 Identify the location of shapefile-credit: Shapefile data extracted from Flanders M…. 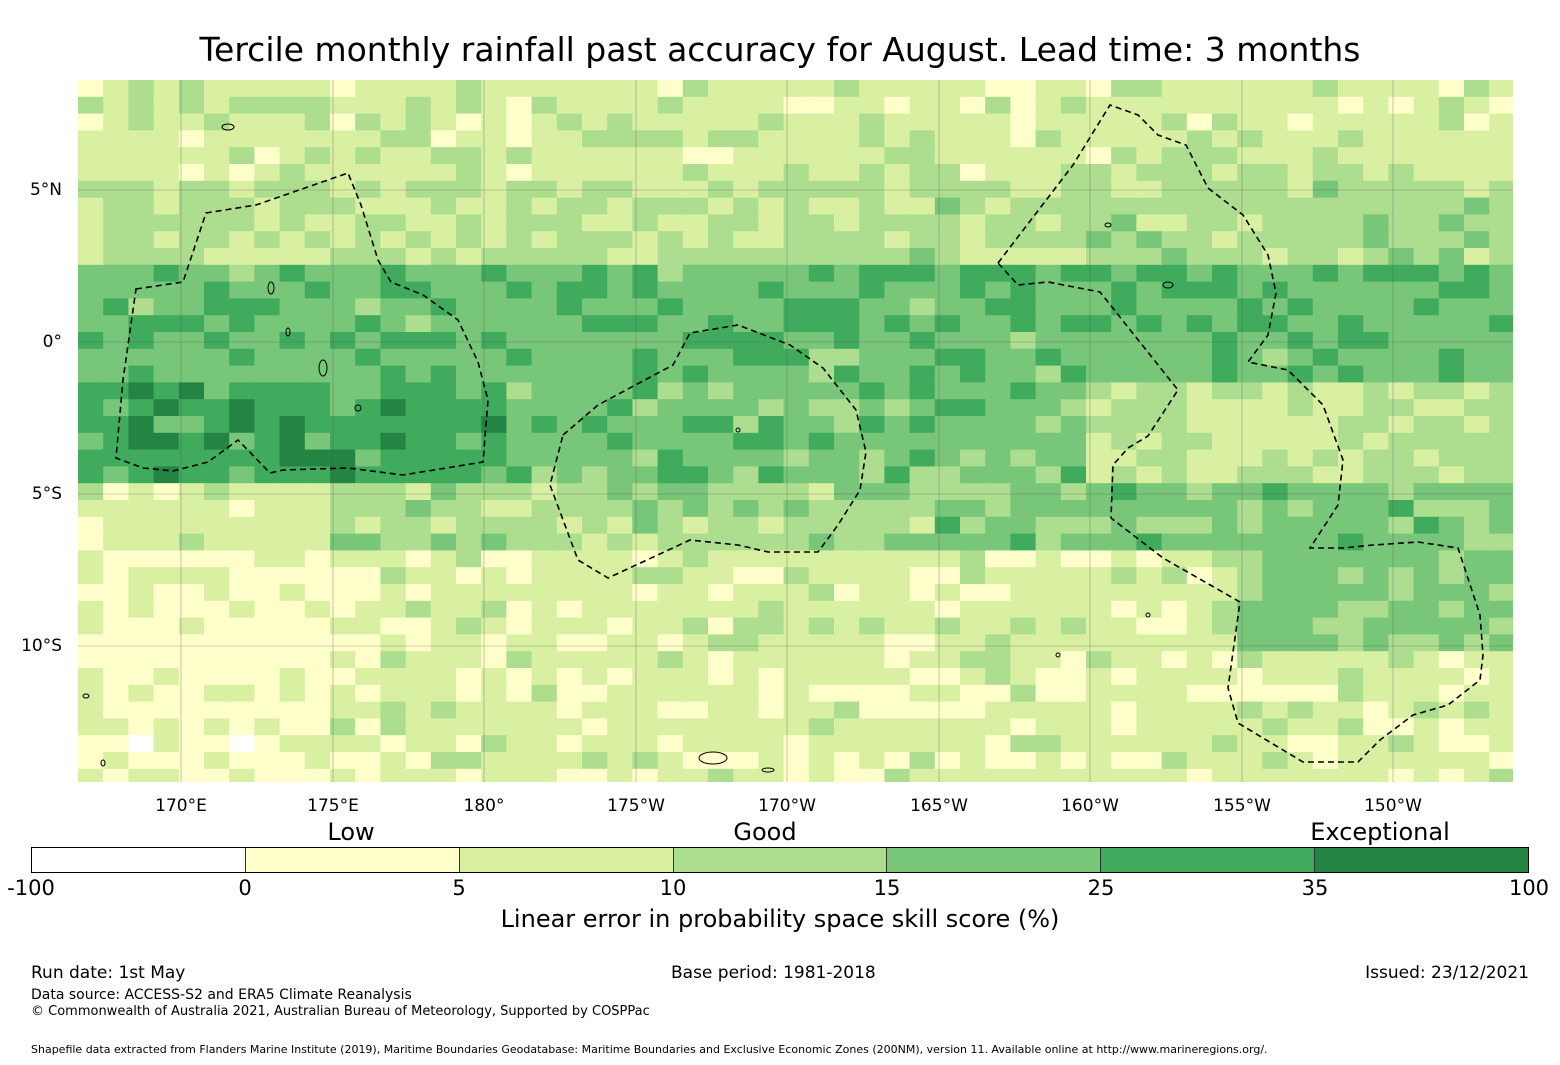
(649, 1049).